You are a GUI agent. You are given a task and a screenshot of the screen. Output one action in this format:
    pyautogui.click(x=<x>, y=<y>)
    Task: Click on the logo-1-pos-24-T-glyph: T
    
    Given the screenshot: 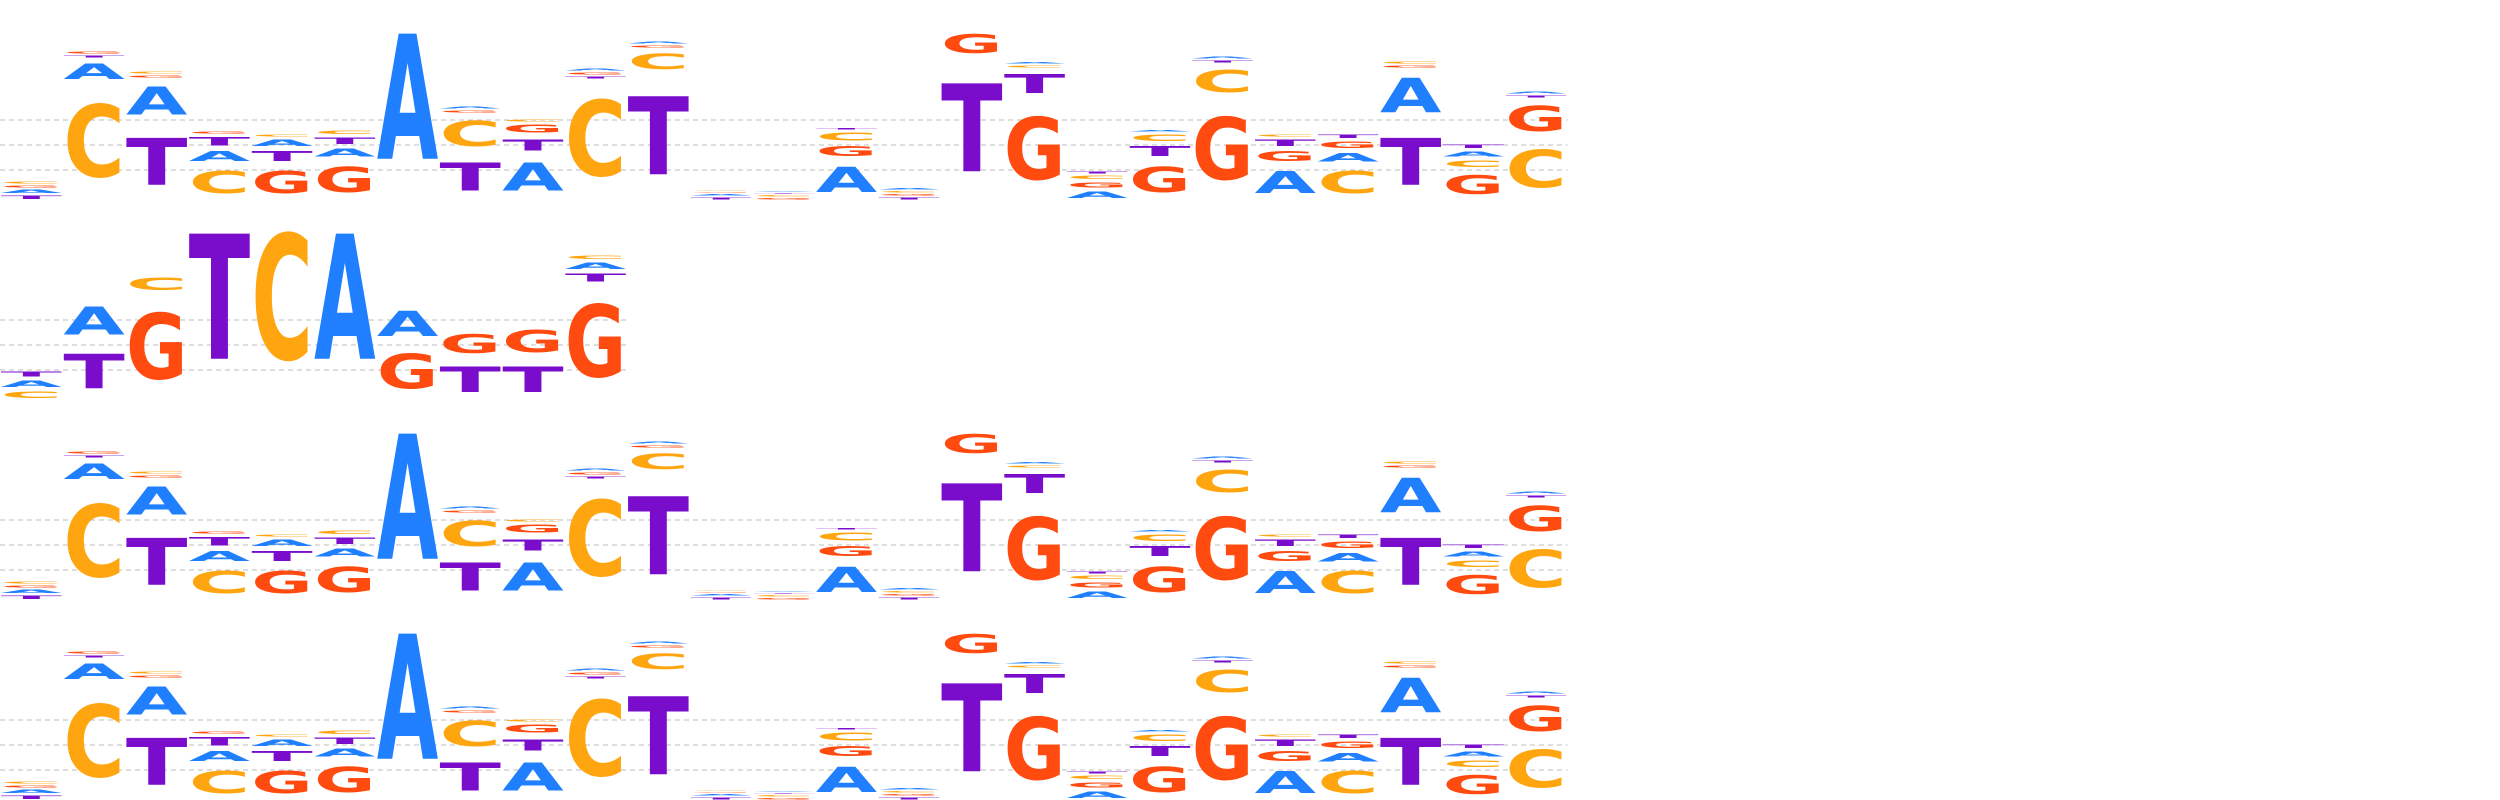 What is the action you would take?
    pyautogui.click(x=1474, y=146)
    